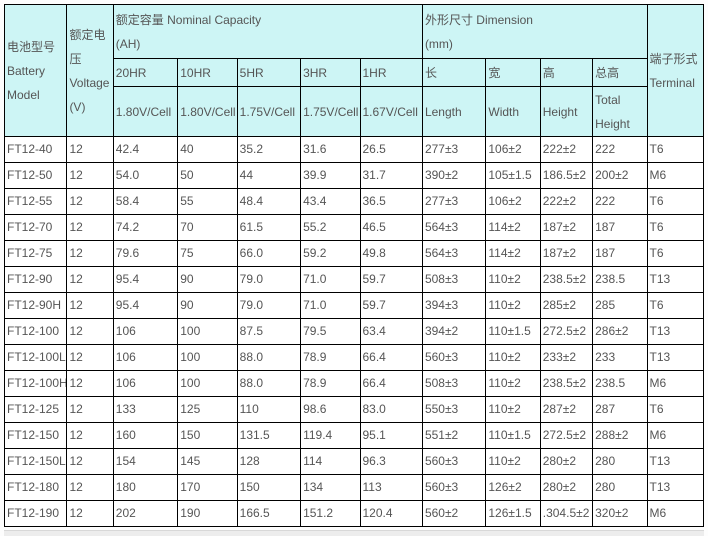 This screenshot has height=536, width=708. What do you see at coordinates (145, 149) in the screenshot?
I see `cell-cap_20hr: 42.4` at bounding box center [145, 149].